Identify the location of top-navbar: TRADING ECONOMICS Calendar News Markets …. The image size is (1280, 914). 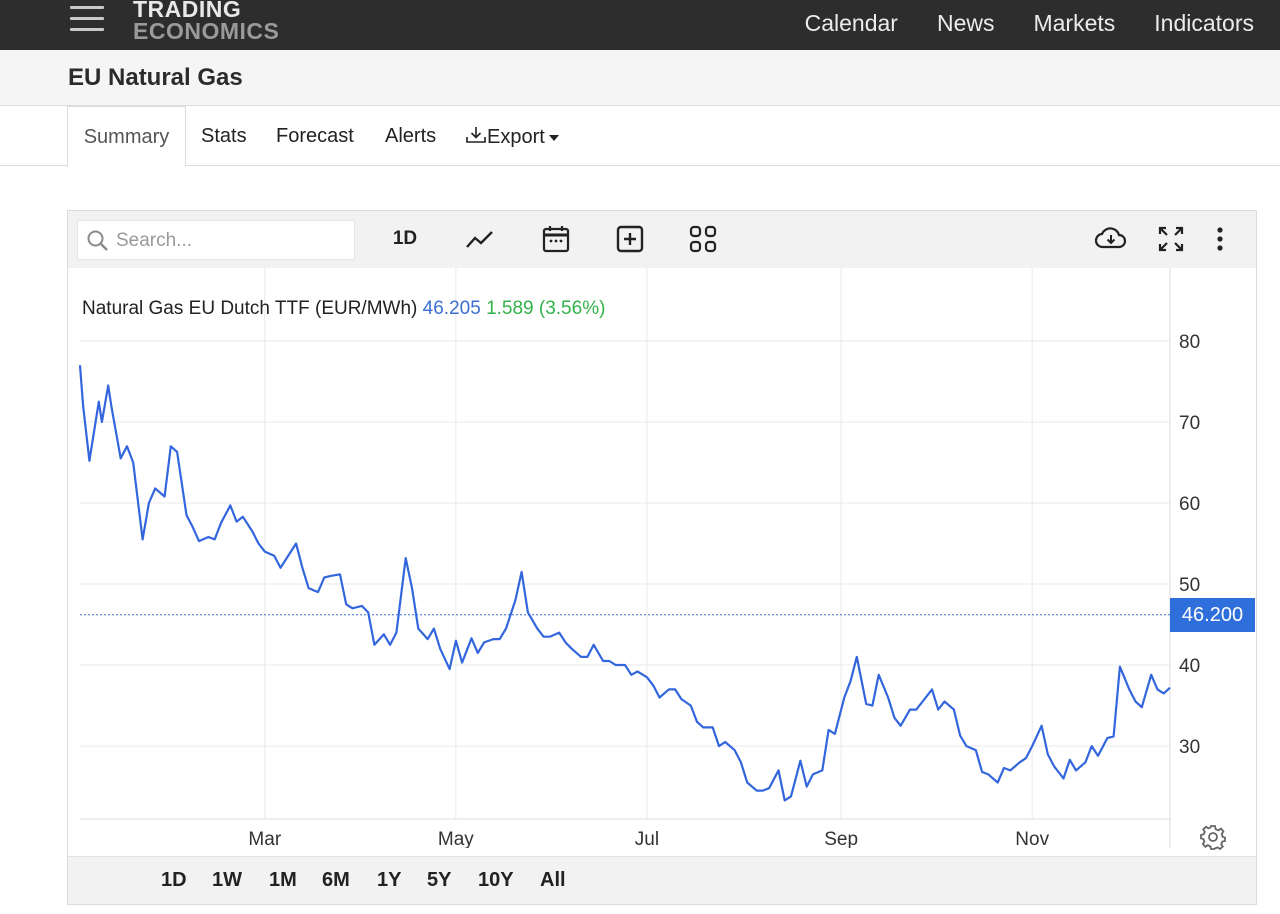
(640, 25).